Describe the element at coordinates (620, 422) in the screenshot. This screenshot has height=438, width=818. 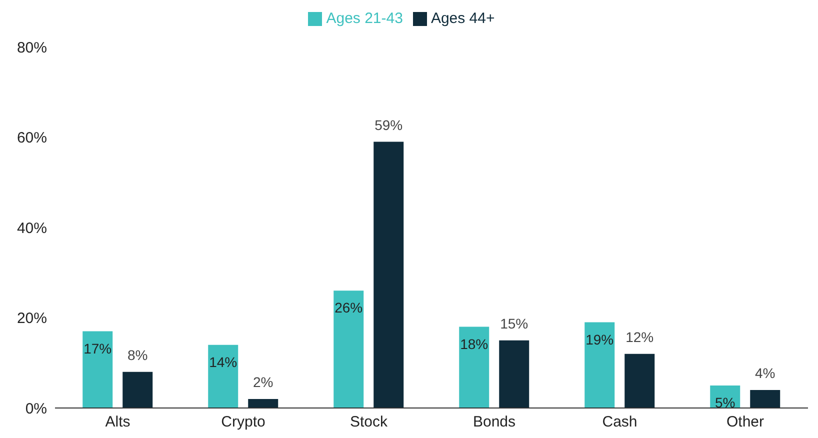
I see `x-tick-label: Cash` at that location.